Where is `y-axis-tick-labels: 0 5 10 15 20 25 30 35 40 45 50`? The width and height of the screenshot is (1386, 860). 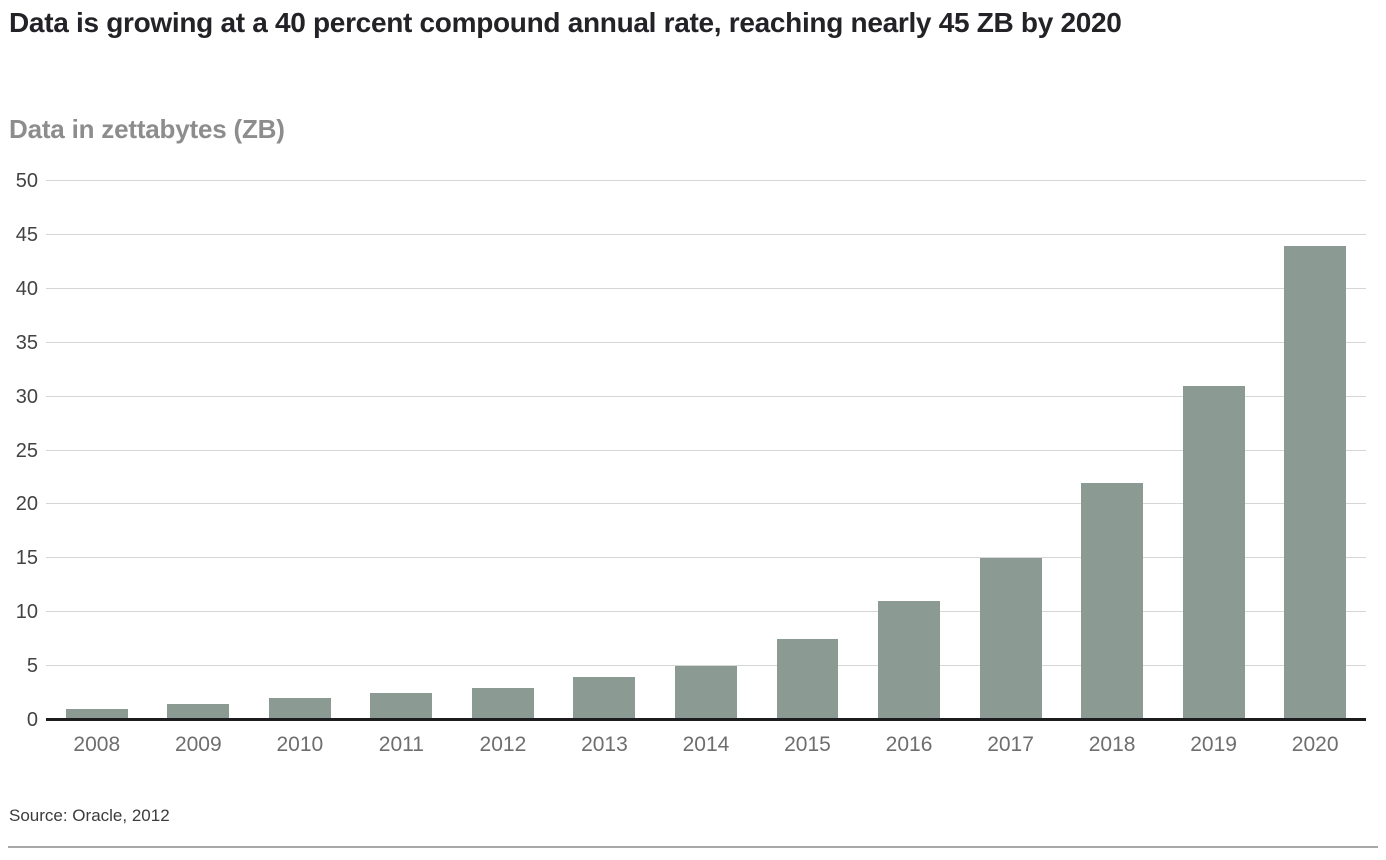
y-axis-tick-labels: 0 5 10 15 20 25 30 35 40 45 50 is located at coordinates (19, 450).